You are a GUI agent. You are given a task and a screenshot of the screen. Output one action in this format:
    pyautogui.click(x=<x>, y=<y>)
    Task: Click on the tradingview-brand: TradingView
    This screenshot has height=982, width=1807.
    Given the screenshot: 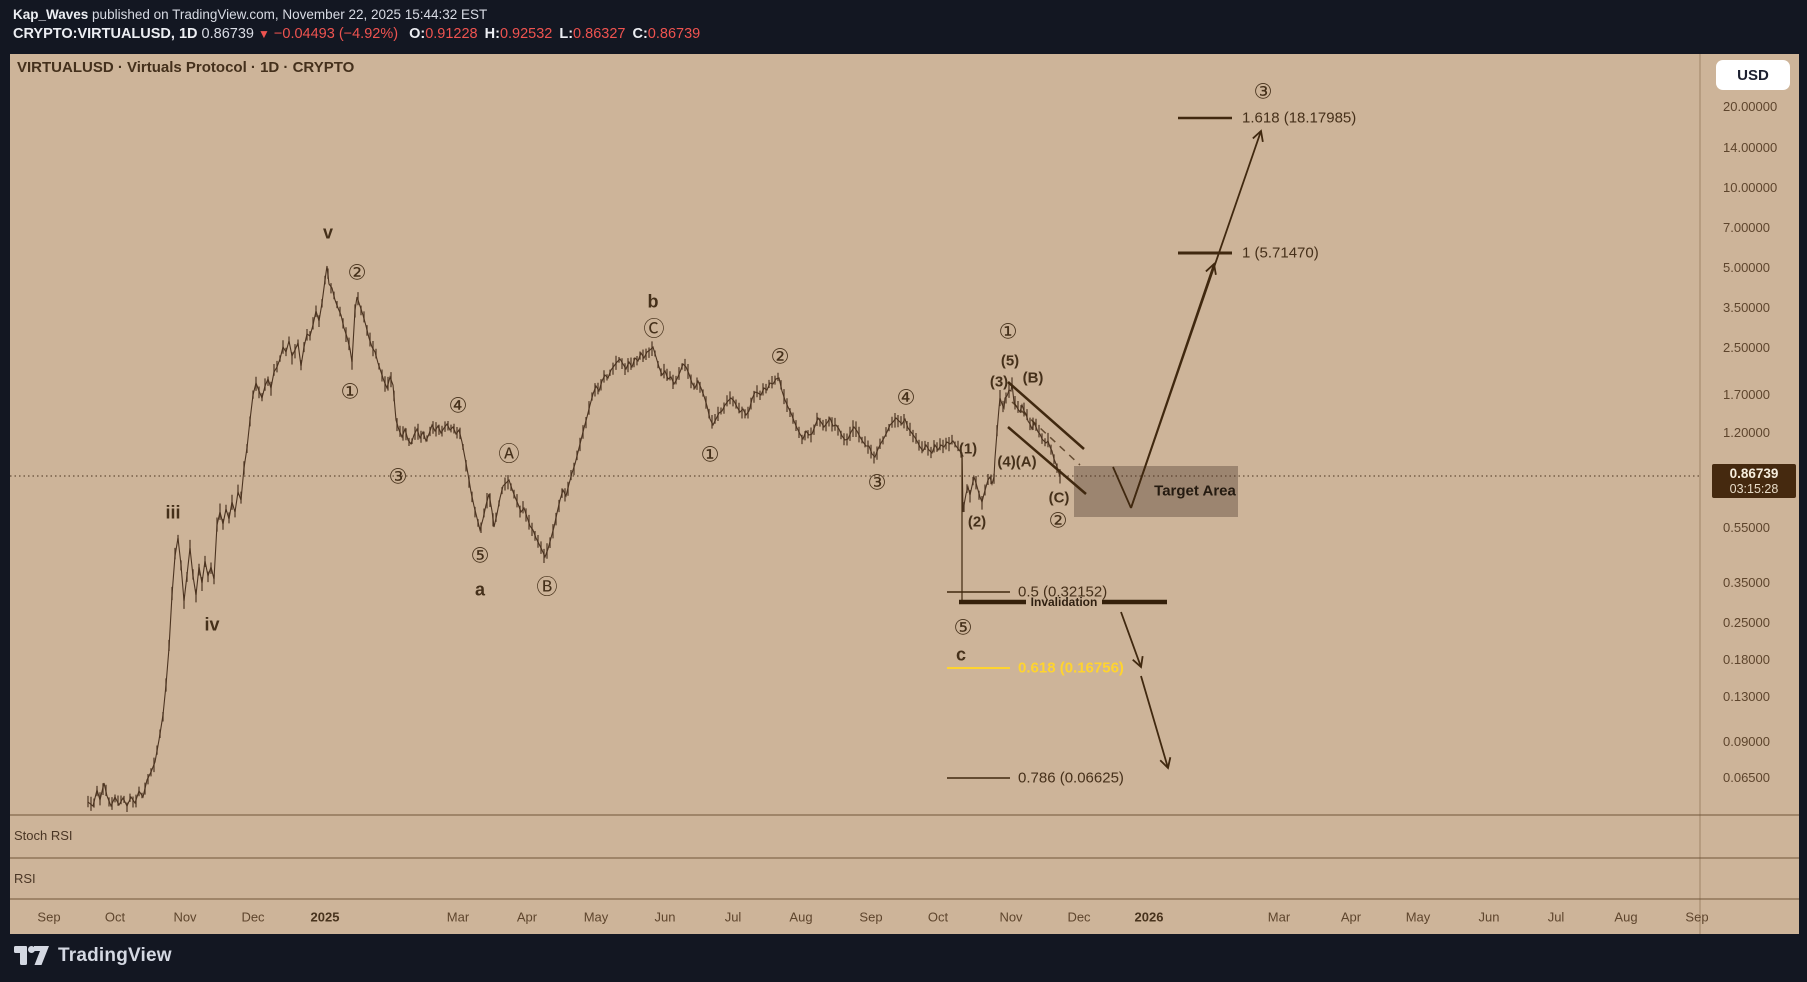 What is the action you would take?
    pyautogui.click(x=93, y=956)
    